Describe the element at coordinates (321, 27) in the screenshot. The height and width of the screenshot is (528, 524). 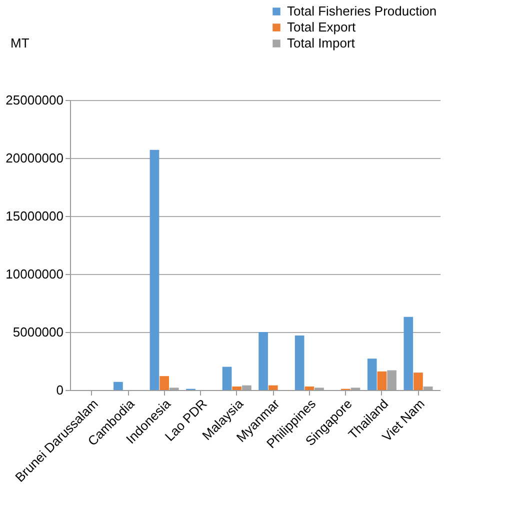
I see `legend-label: Total Export` at that location.